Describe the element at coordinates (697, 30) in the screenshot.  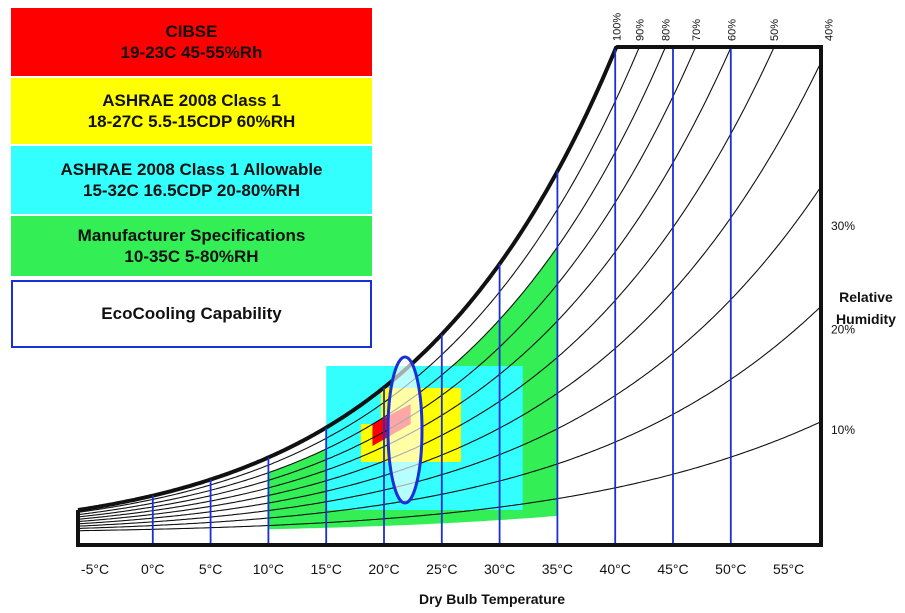
I see `rh-top-label: 70%` at that location.